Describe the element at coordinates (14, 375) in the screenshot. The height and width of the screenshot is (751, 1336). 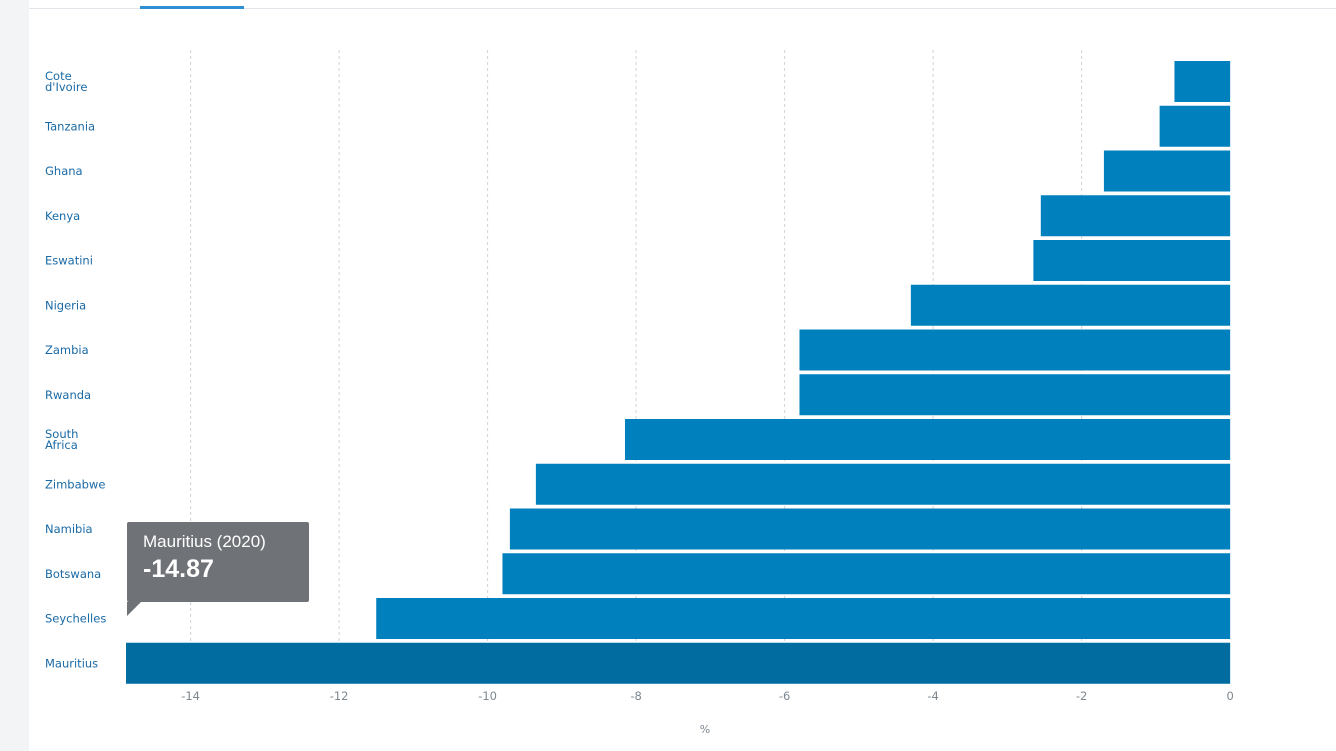
I see `left-gutter` at that location.